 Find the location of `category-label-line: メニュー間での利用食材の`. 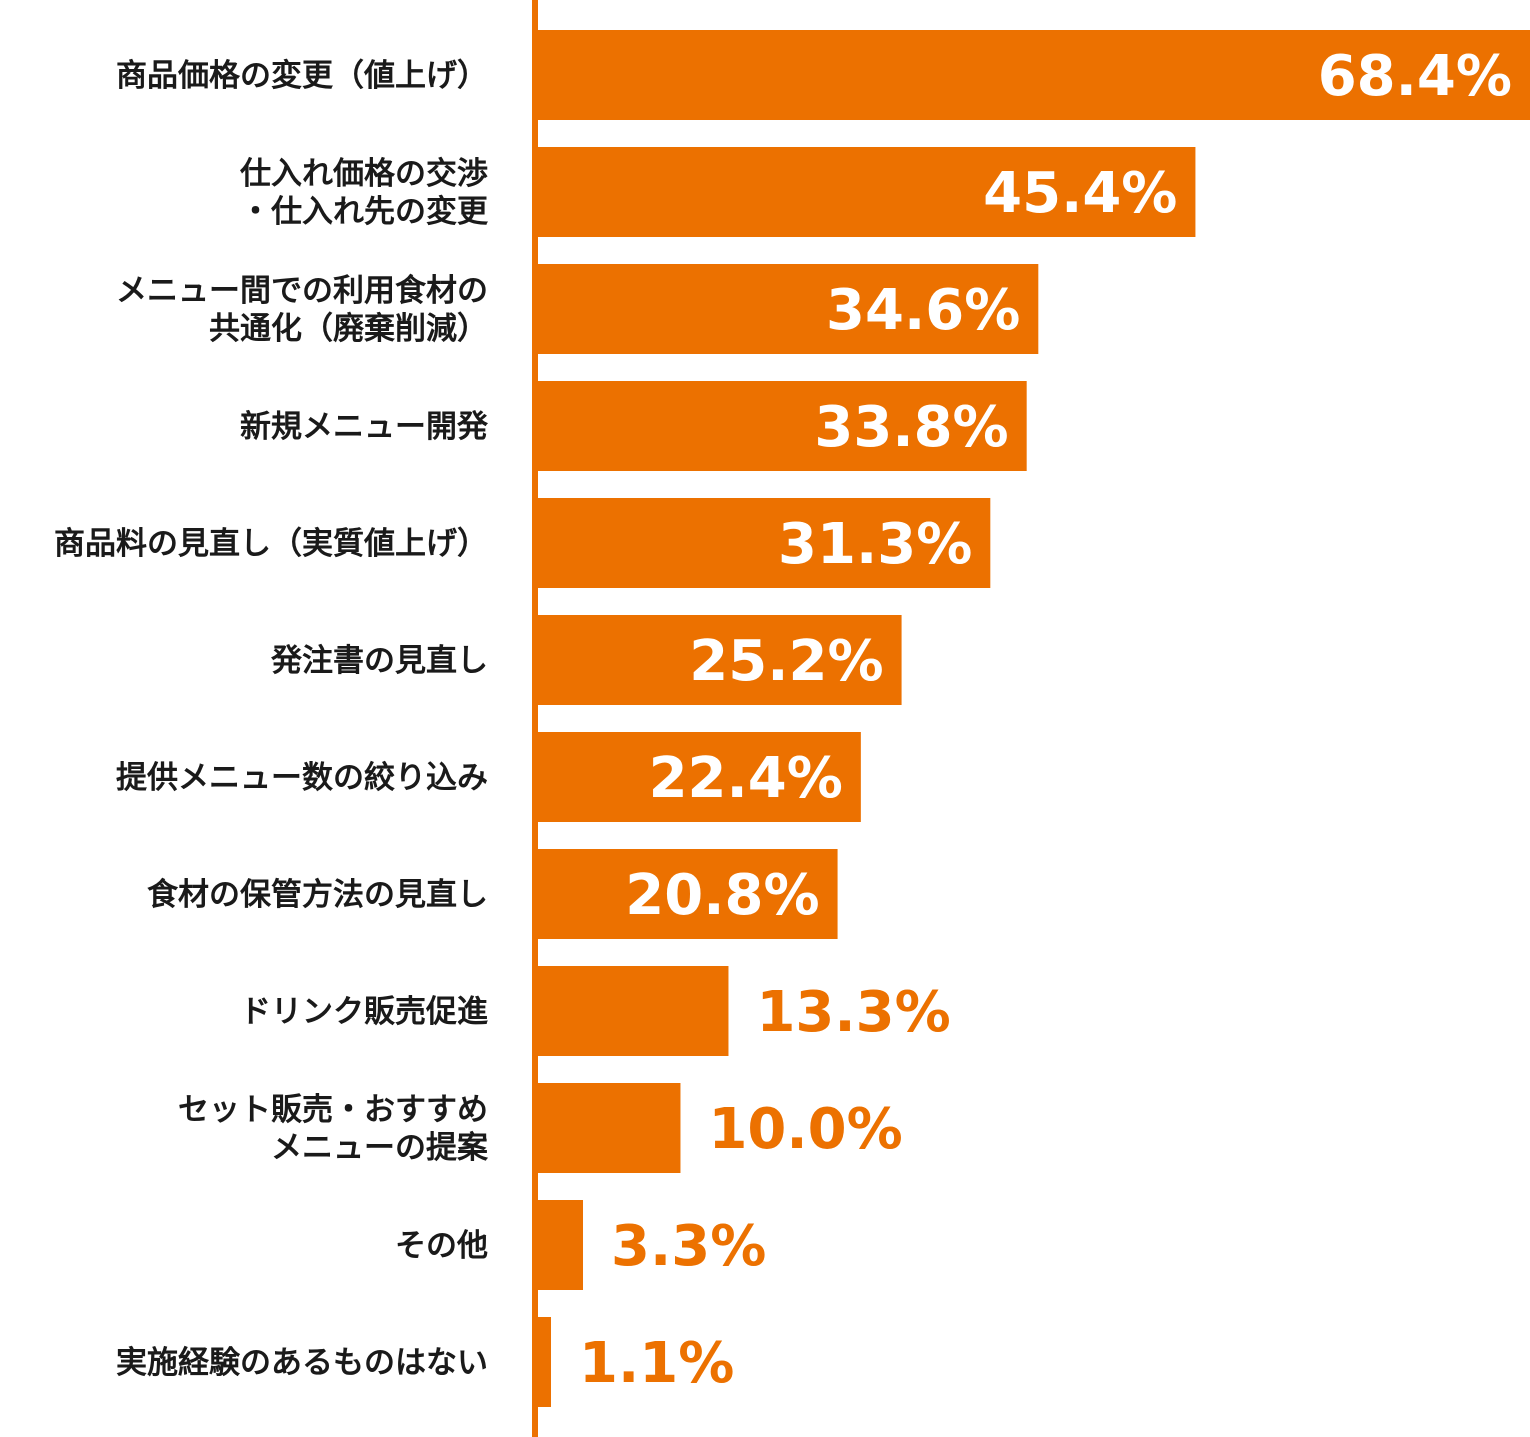

category-label-line: メニュー間での利用食材の is located at coordinates (302, 291).